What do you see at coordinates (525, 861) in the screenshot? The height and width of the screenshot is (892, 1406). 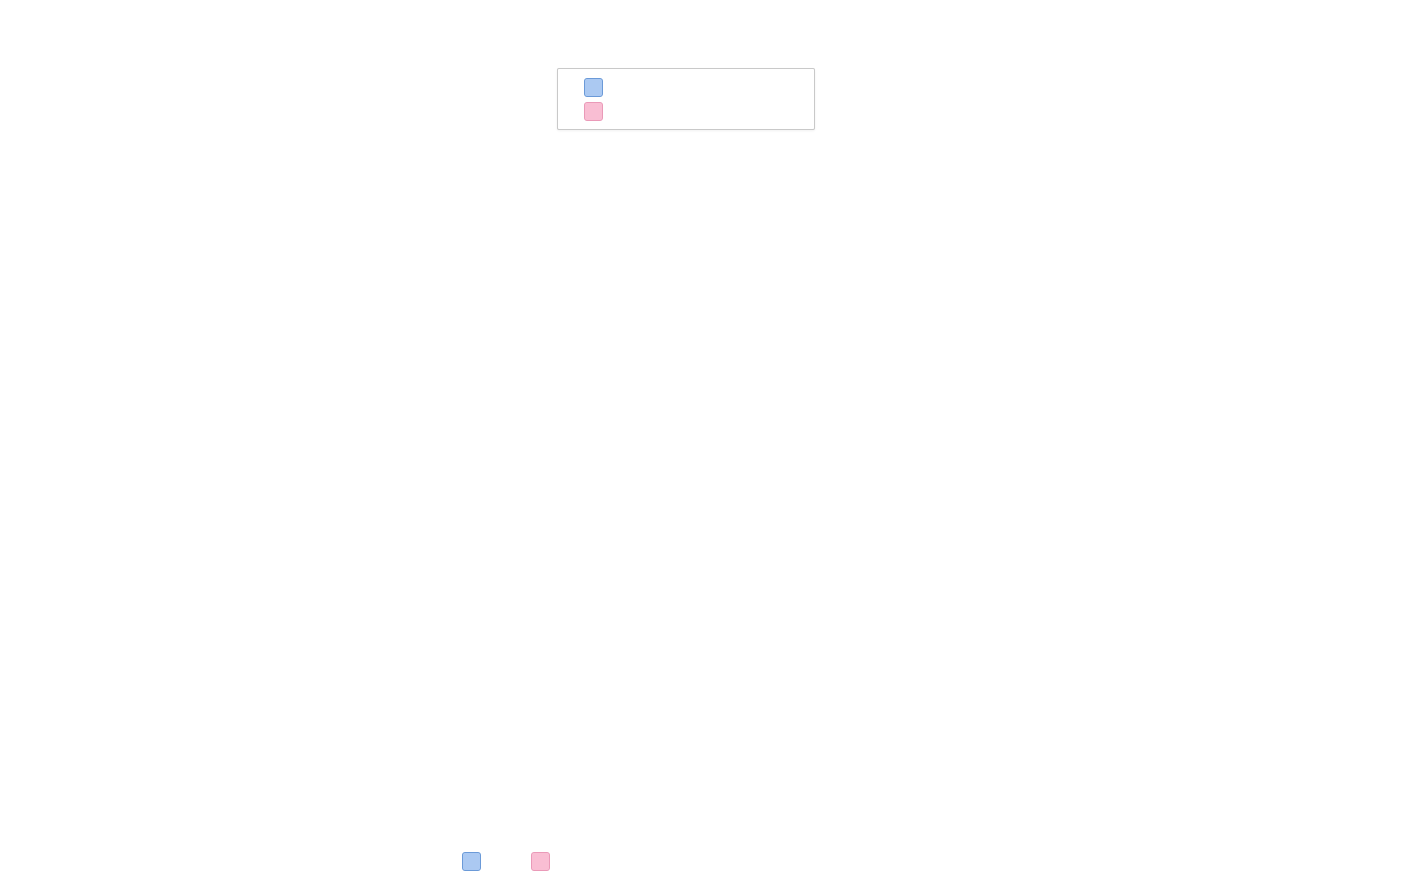 I see `series-legend` at bounding box center [525, 861].